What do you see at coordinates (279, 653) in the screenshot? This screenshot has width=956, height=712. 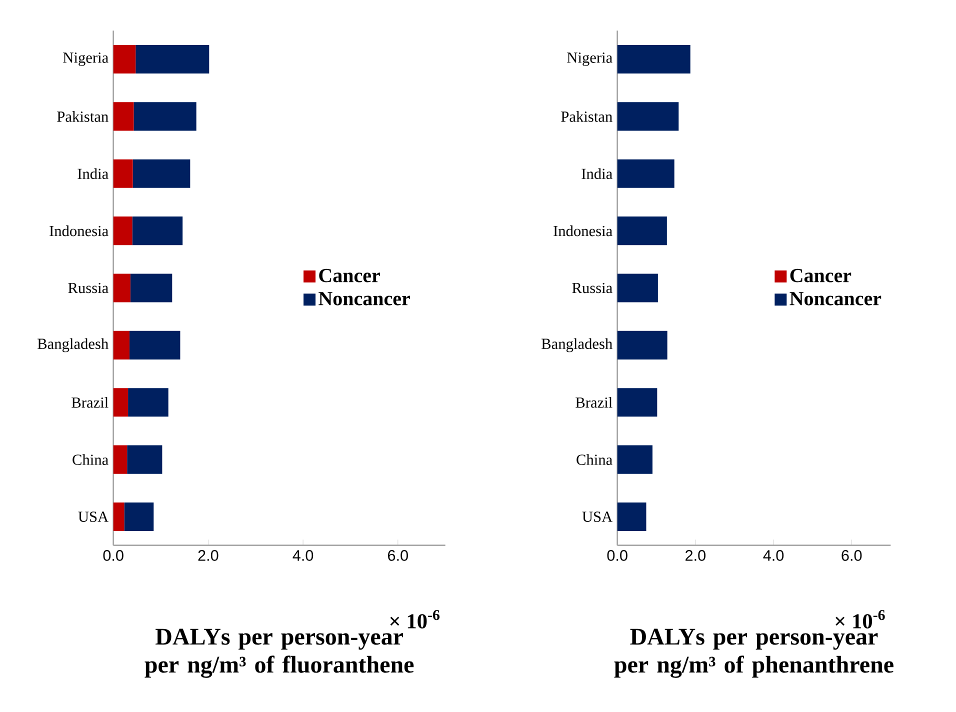 I see `x-axis-title: DALYs per person-year per ng/m³ of fluoranthene` at bounding box center [279, 653].